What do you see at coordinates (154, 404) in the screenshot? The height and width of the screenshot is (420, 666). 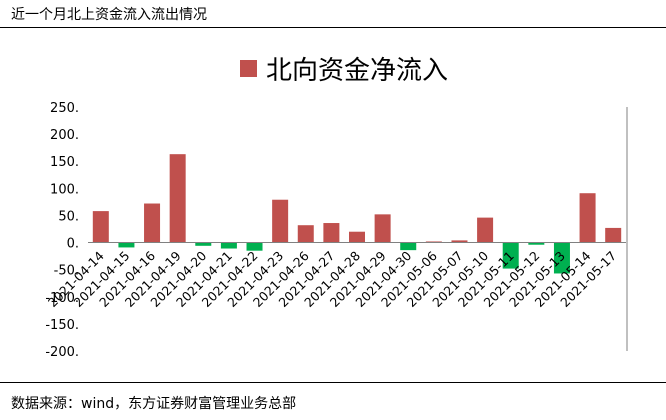 I see `source-note: 数据来源：wind，东方证券财富管理业务总部` at bounding box center [154, 404].